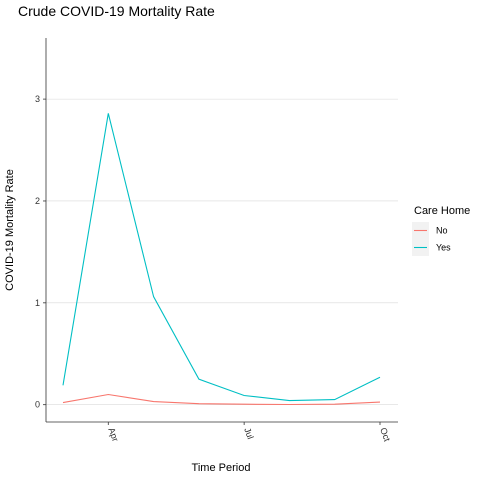 The image size is (480, 480). I want to click on legend-label-no: No, so click(442, 231).